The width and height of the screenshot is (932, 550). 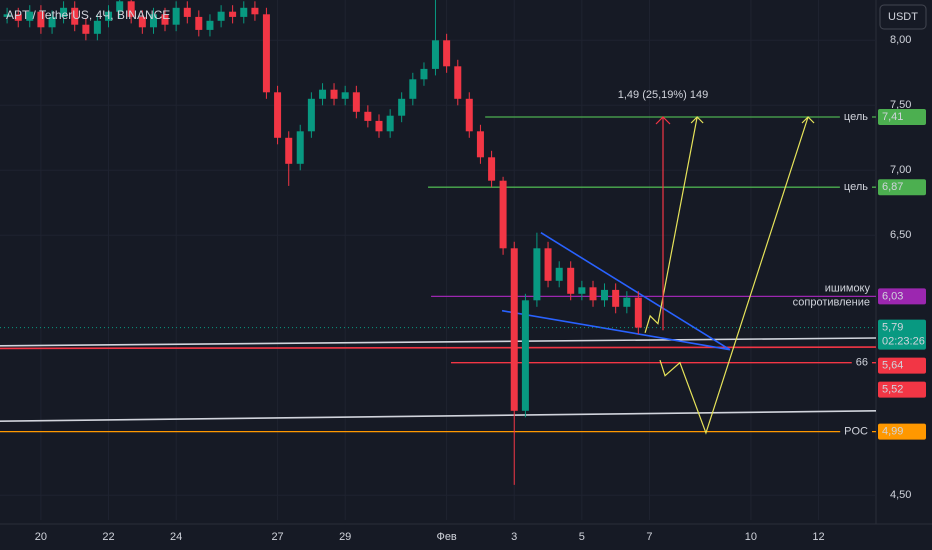 I want to click on measure-text: 1,49 (25,19%) 149, so click(x=663, y=95).